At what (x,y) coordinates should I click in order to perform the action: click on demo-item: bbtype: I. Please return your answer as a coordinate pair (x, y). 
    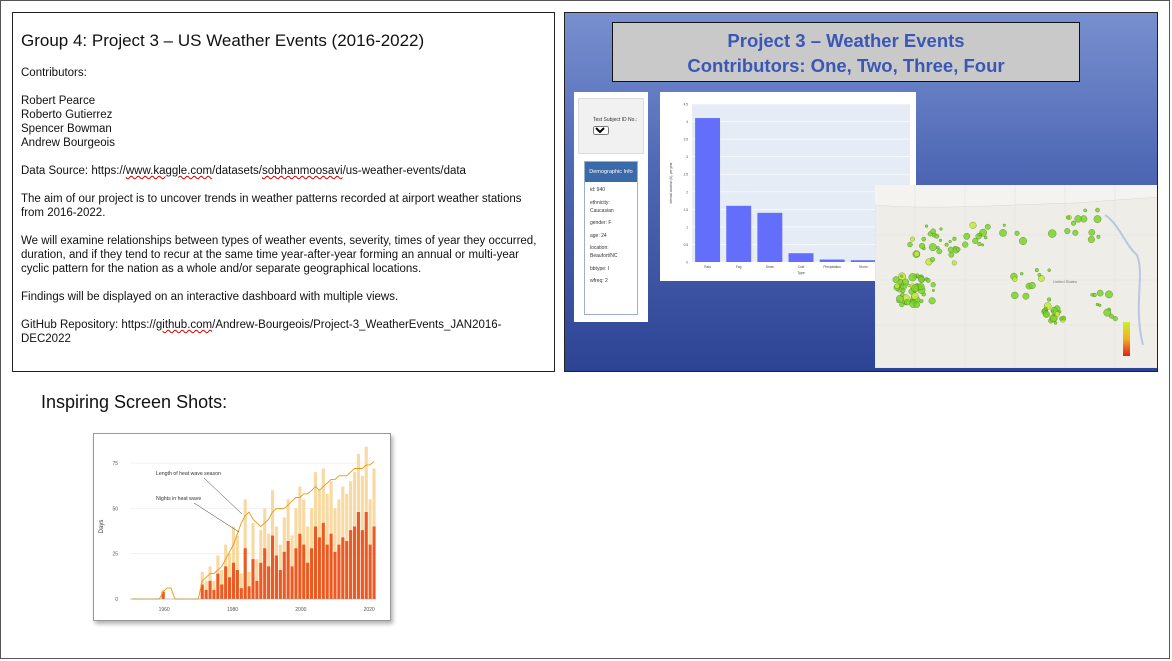
    Looking at the image, I should click on (600, 268).